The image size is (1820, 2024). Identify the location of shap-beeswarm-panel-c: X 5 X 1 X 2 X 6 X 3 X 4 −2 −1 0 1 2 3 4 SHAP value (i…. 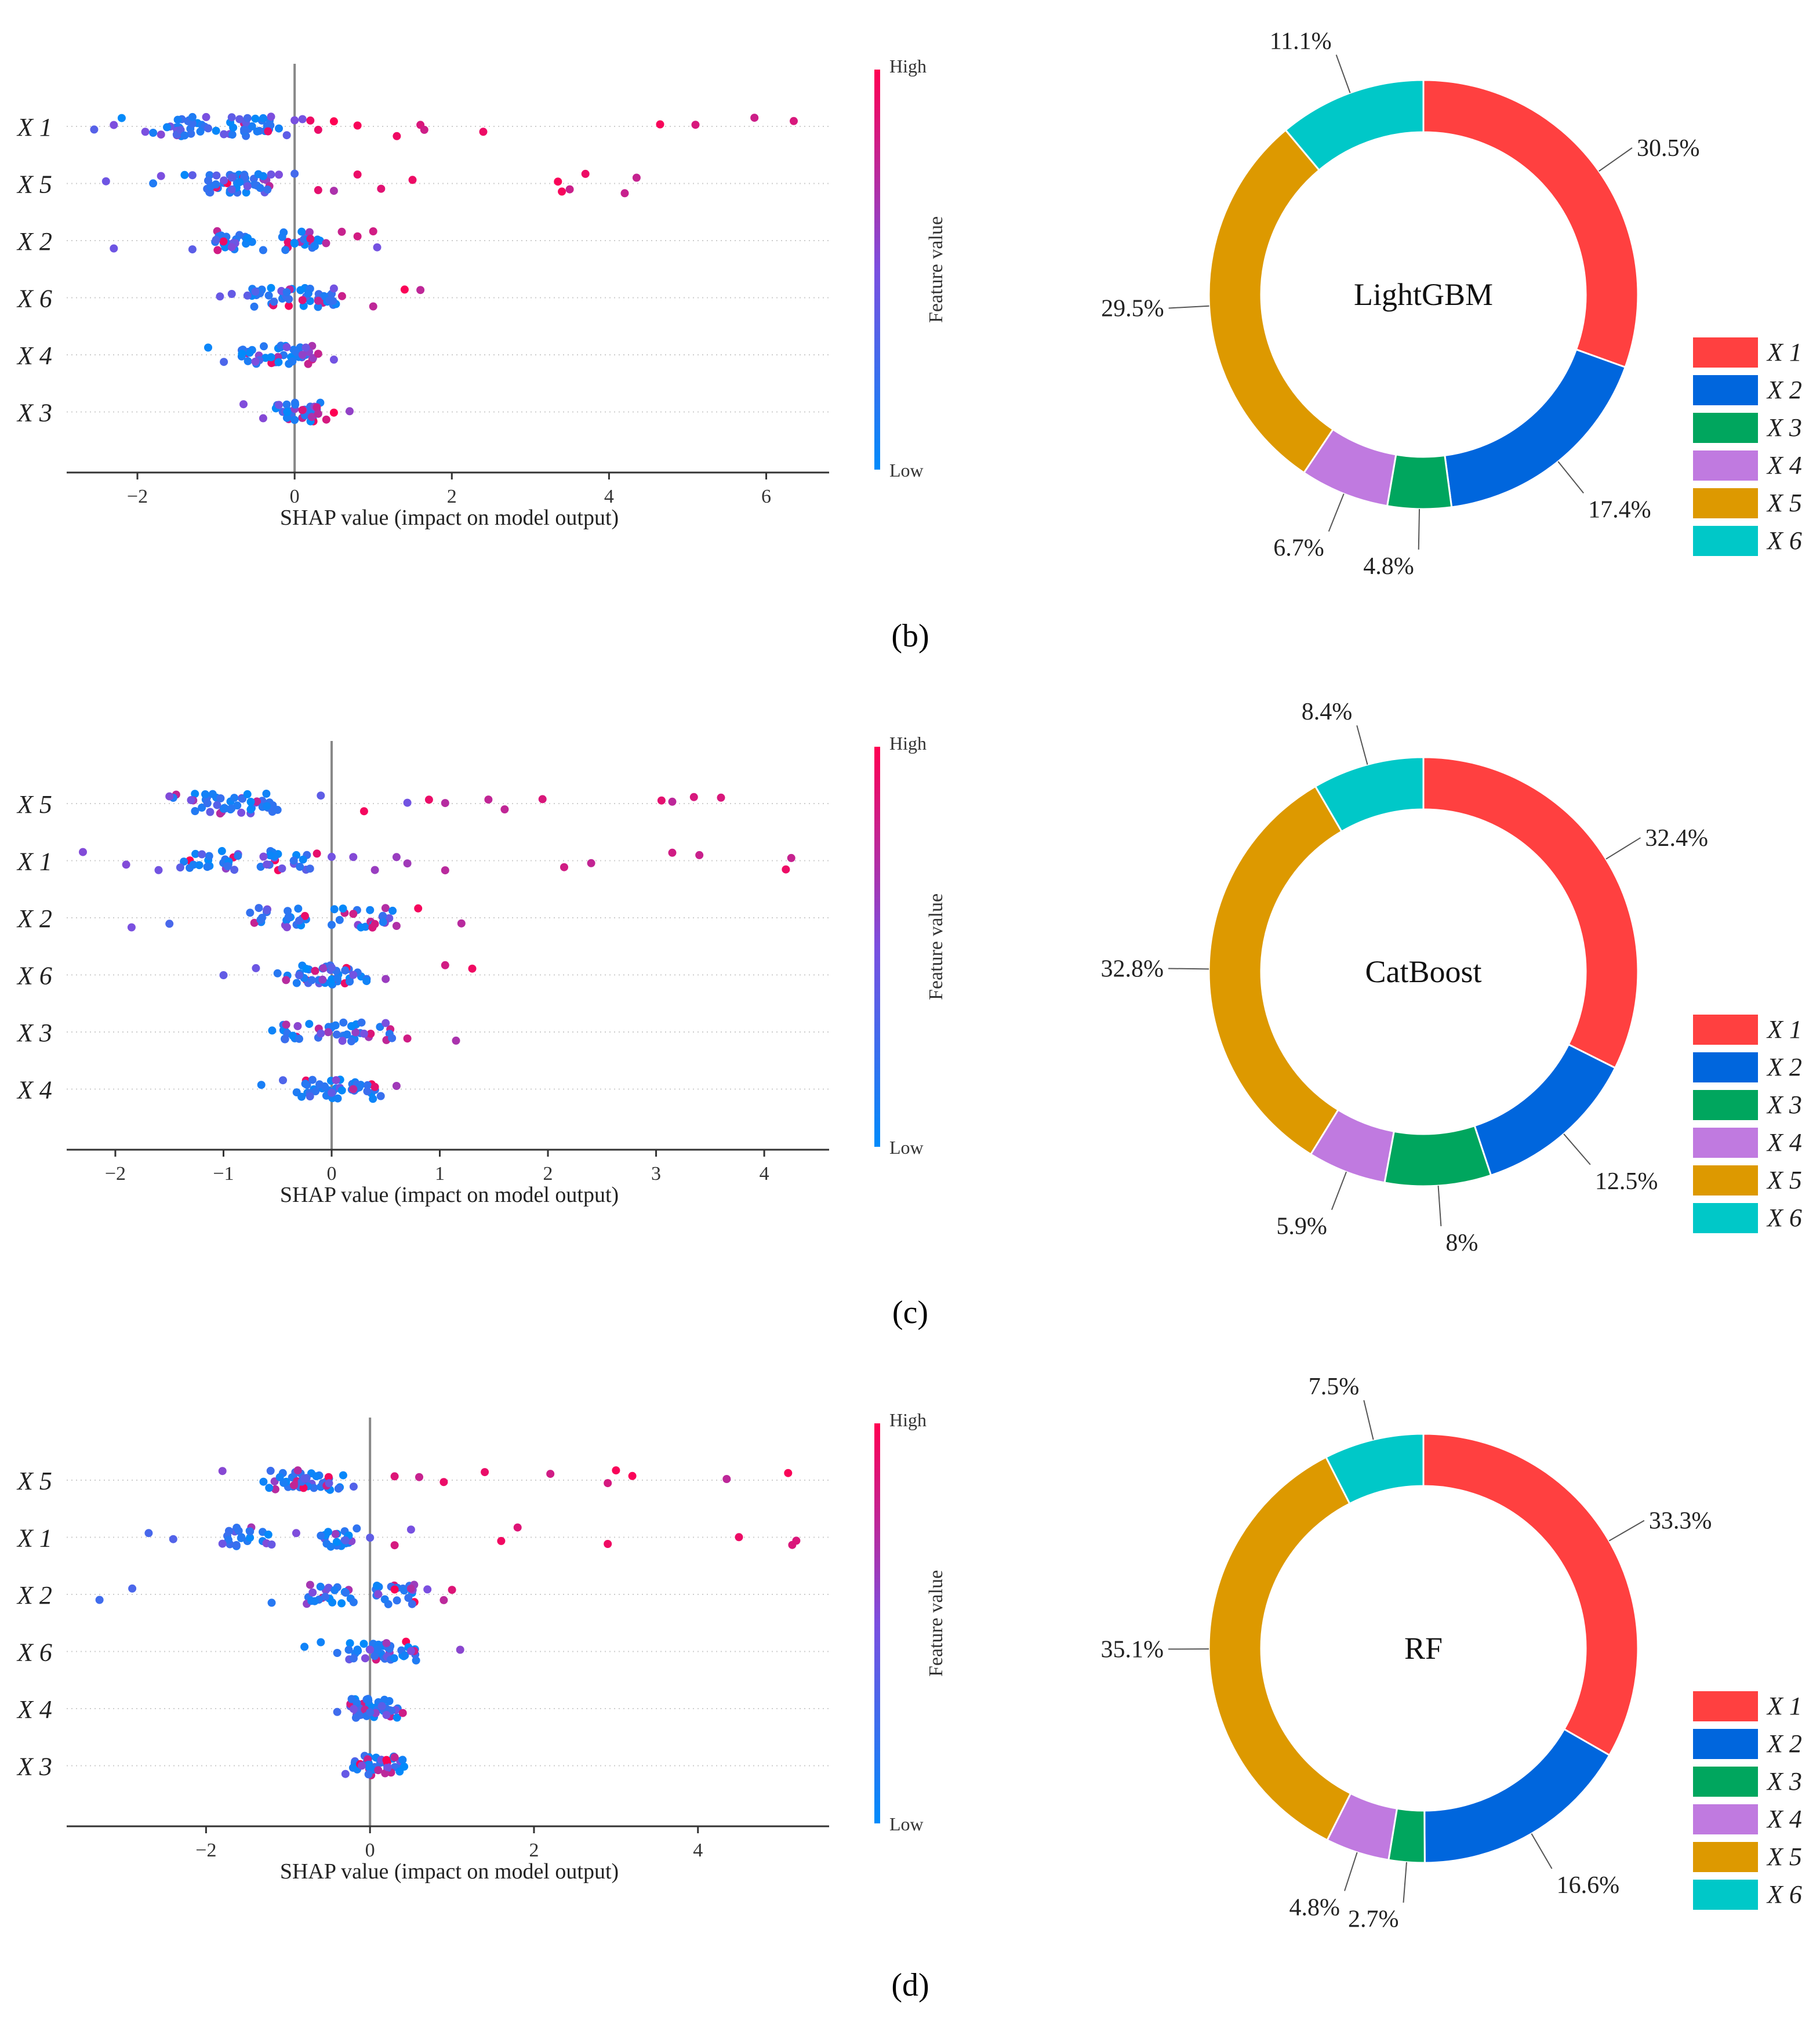
(482, 970).